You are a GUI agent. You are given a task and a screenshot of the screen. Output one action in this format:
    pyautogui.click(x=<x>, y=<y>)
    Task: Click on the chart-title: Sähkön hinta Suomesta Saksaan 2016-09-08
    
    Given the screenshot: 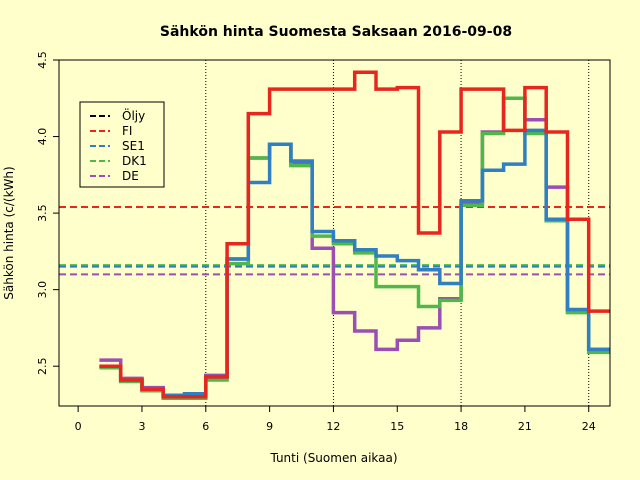 What is the action you would take?
    pyautogui.click(x=336, y=32)
    